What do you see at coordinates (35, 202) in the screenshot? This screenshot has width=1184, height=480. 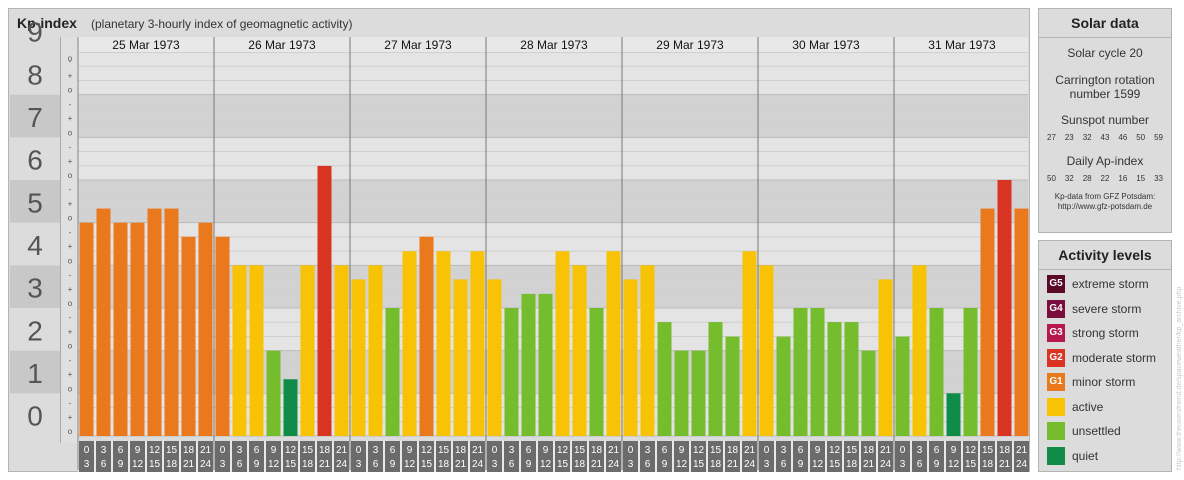 I see `y-tick-label: 5` at bounding box center [35, 202].